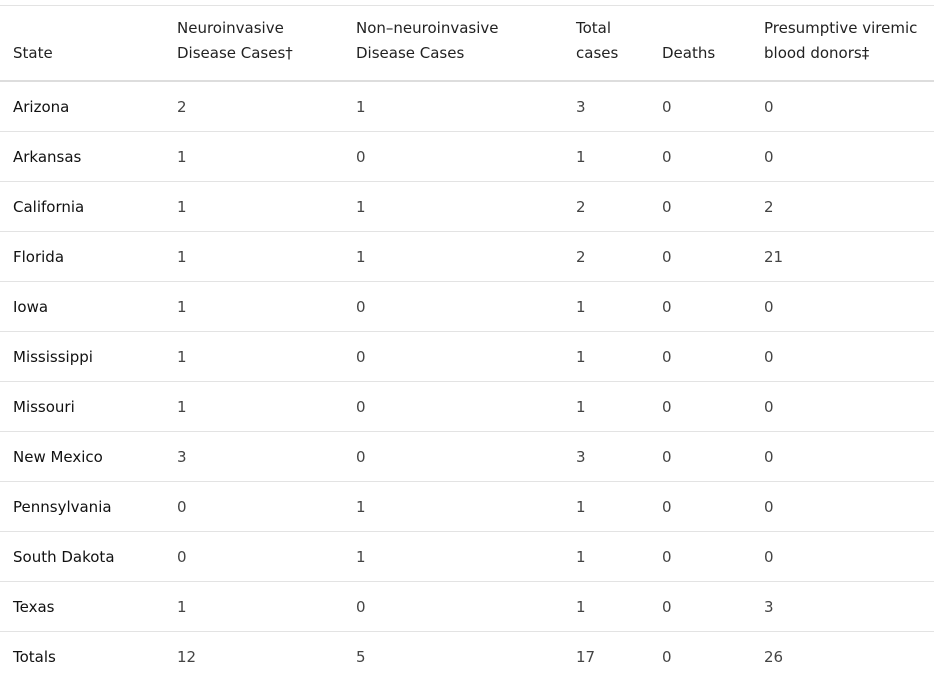  Describe the element at coordinates (82, 43) in the screenshot. I see `column-header: State` at that location.